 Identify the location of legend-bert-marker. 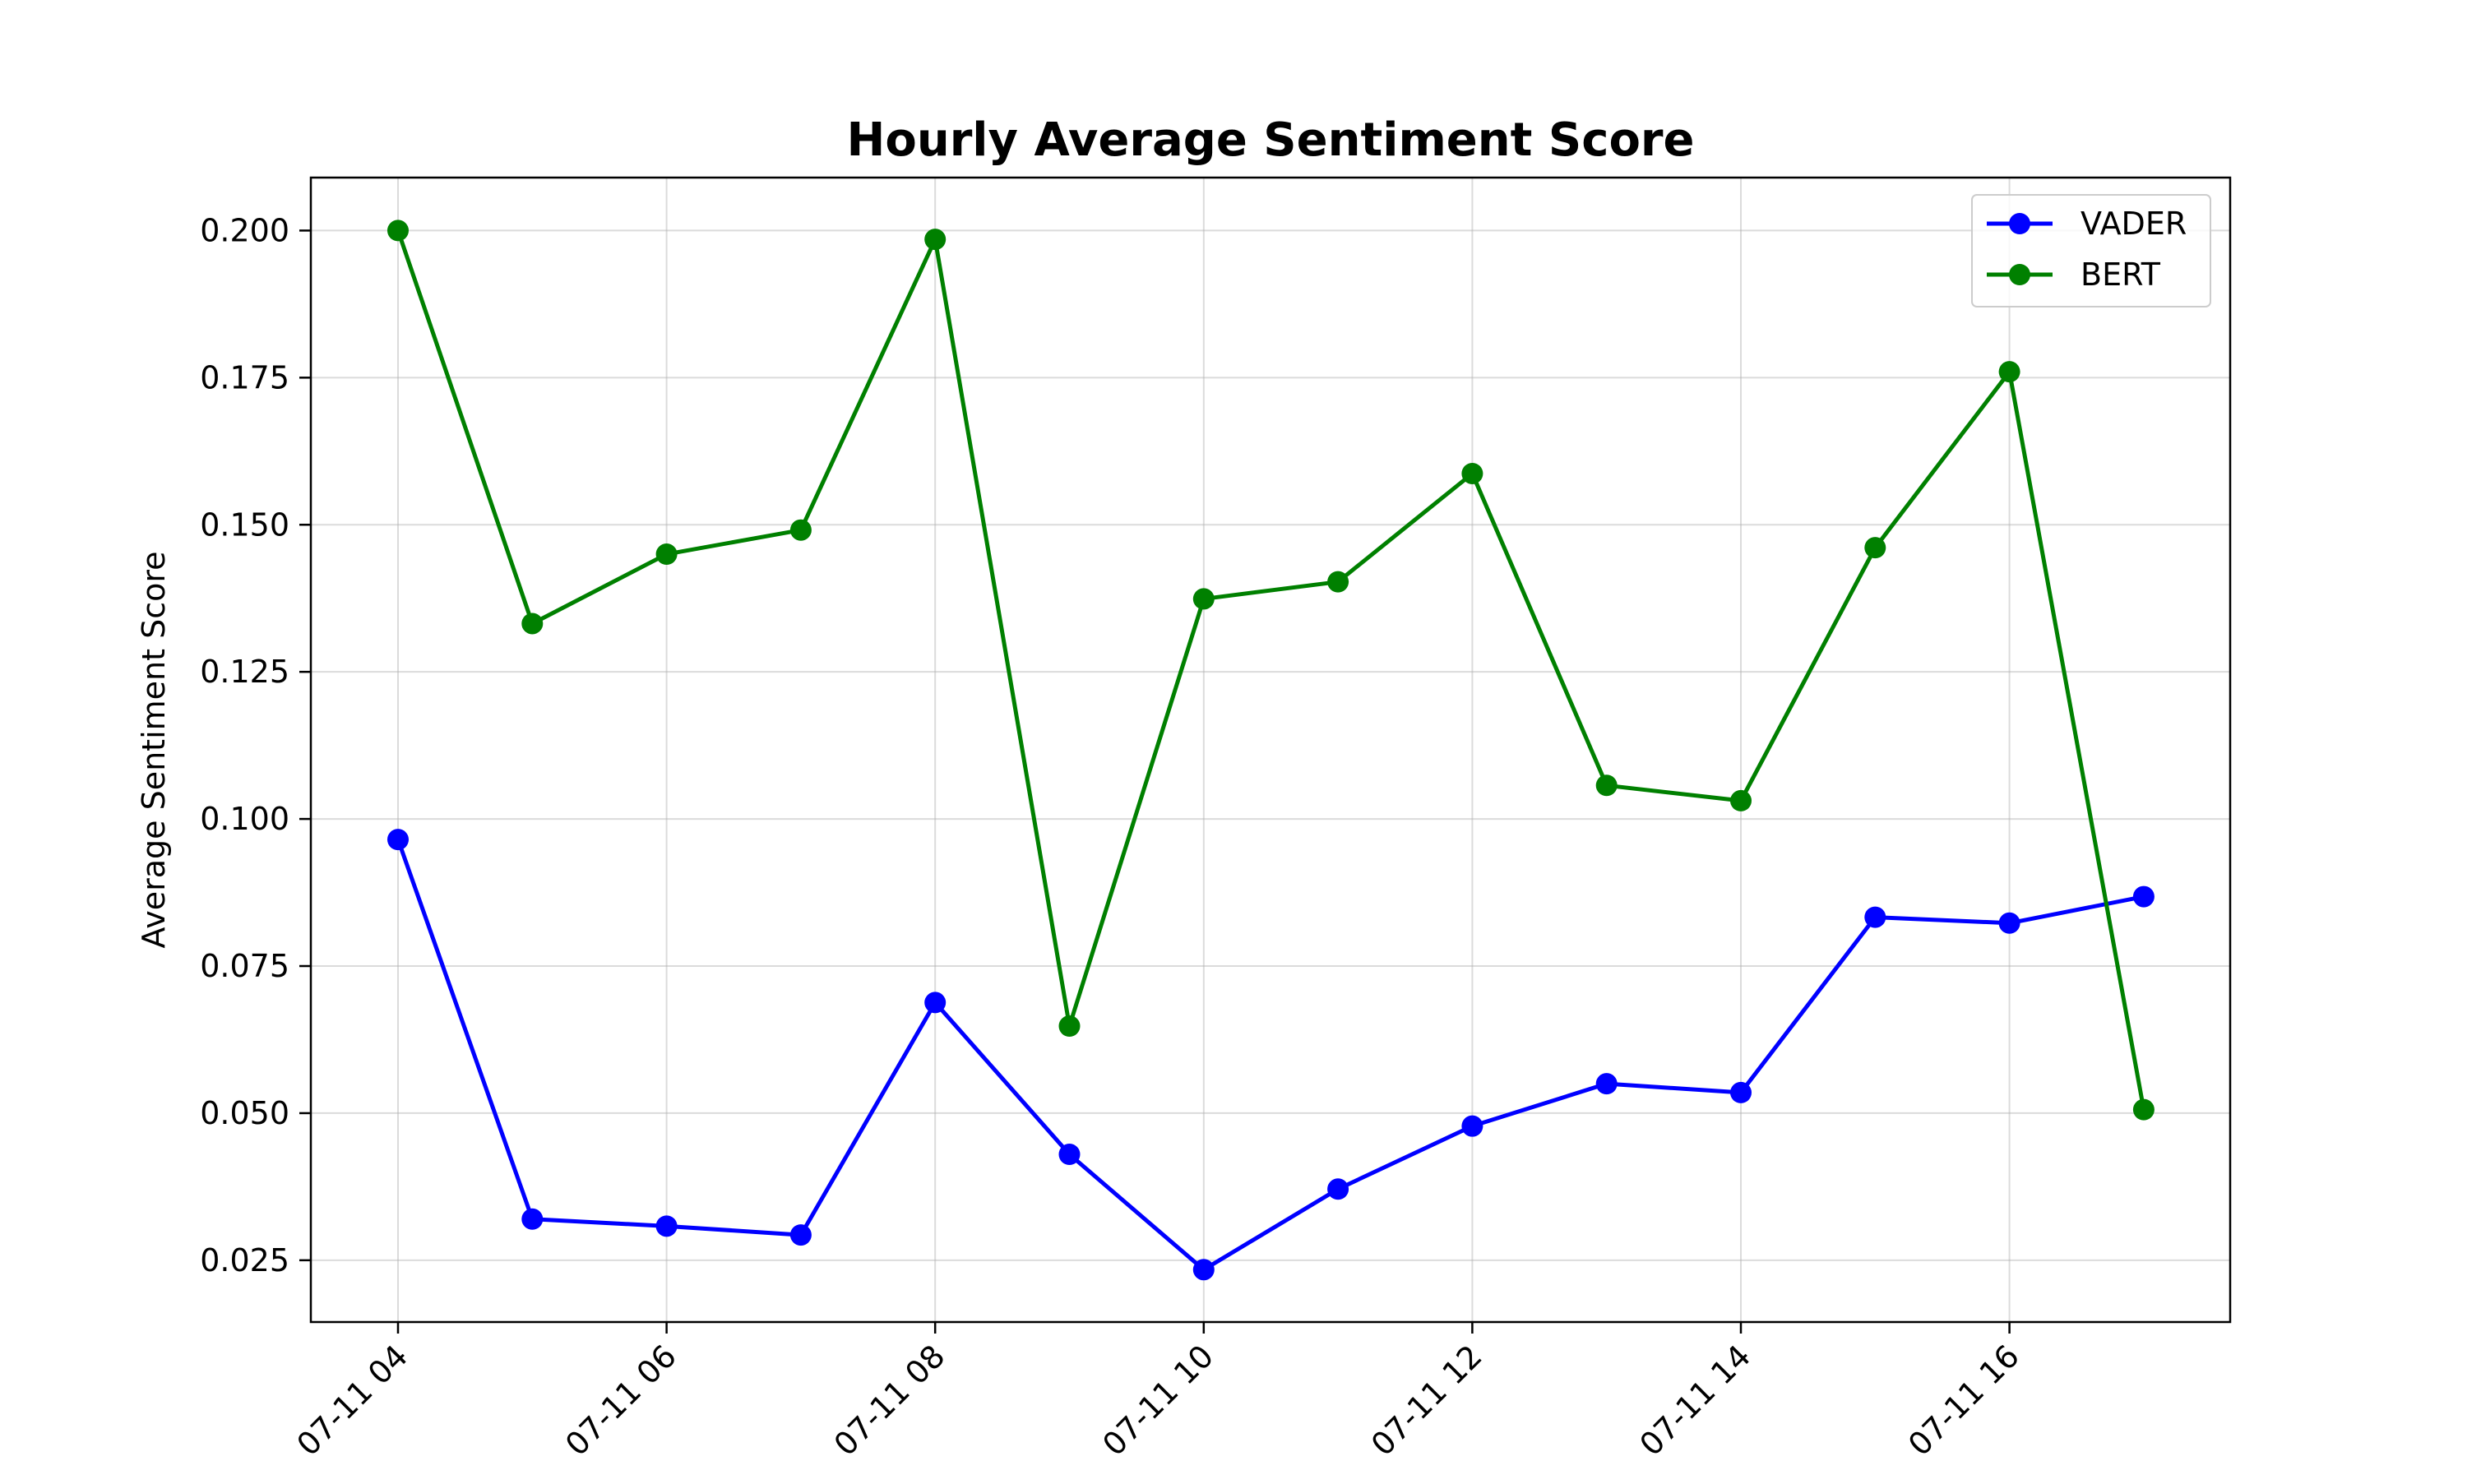
(2019, 275).